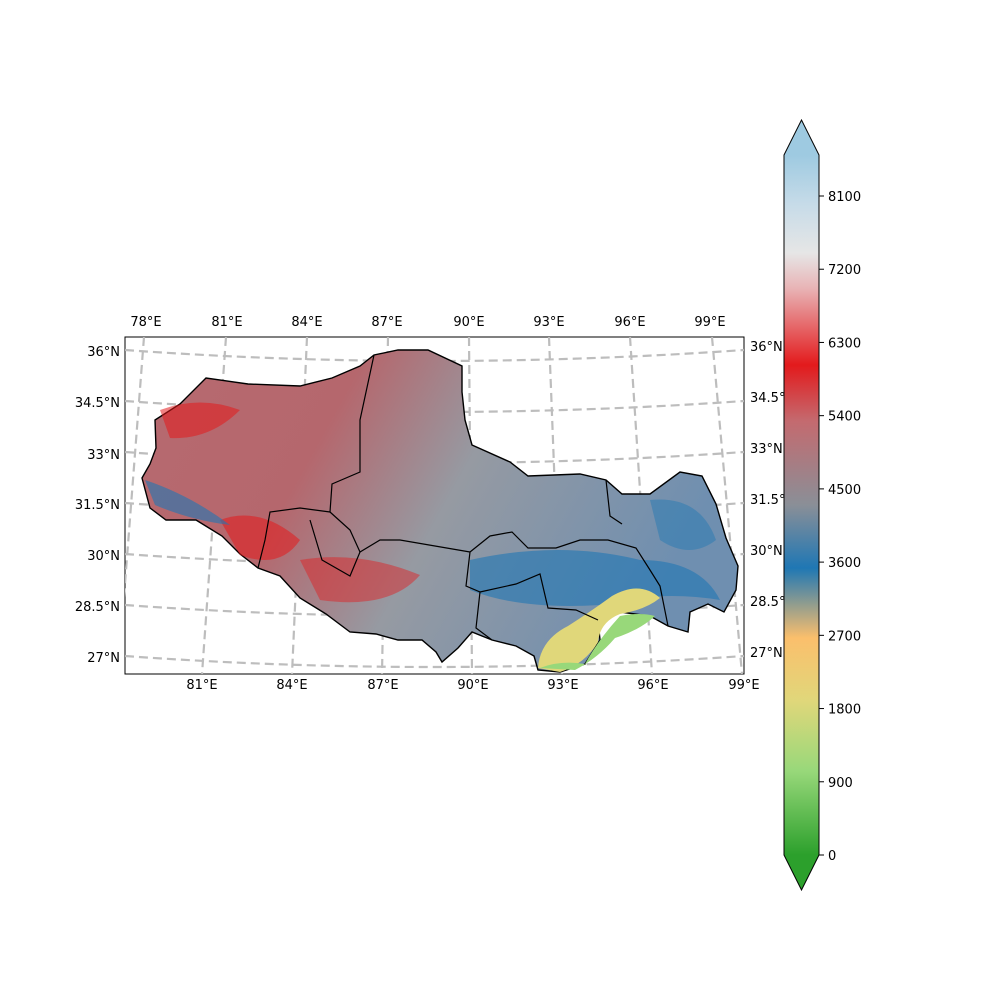 This screenshot has width=1000, height=1000. I want to click on high-elevation-southwest, so click(260, 537).